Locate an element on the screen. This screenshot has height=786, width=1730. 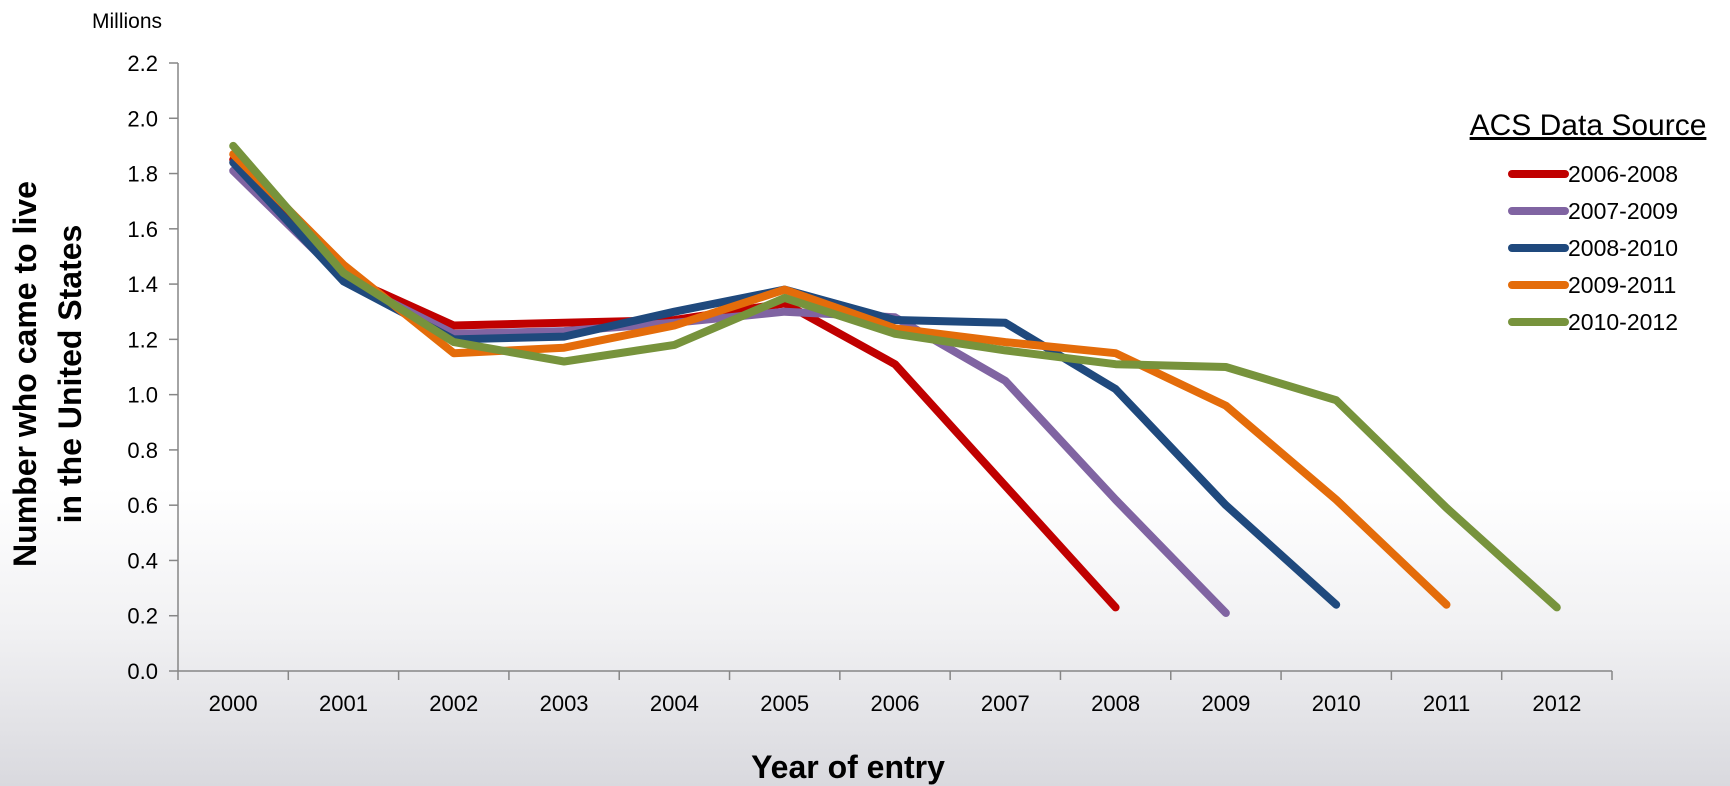
y-tick-label: 1.0 is located at coordinates (142, 395).